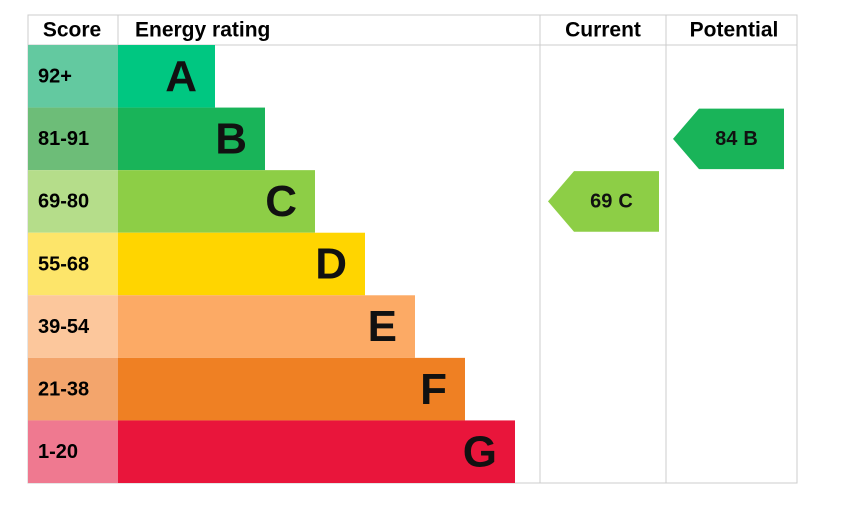 The image size is (853, 517). I want to click on score-label: 21-38, so click(63, 389).